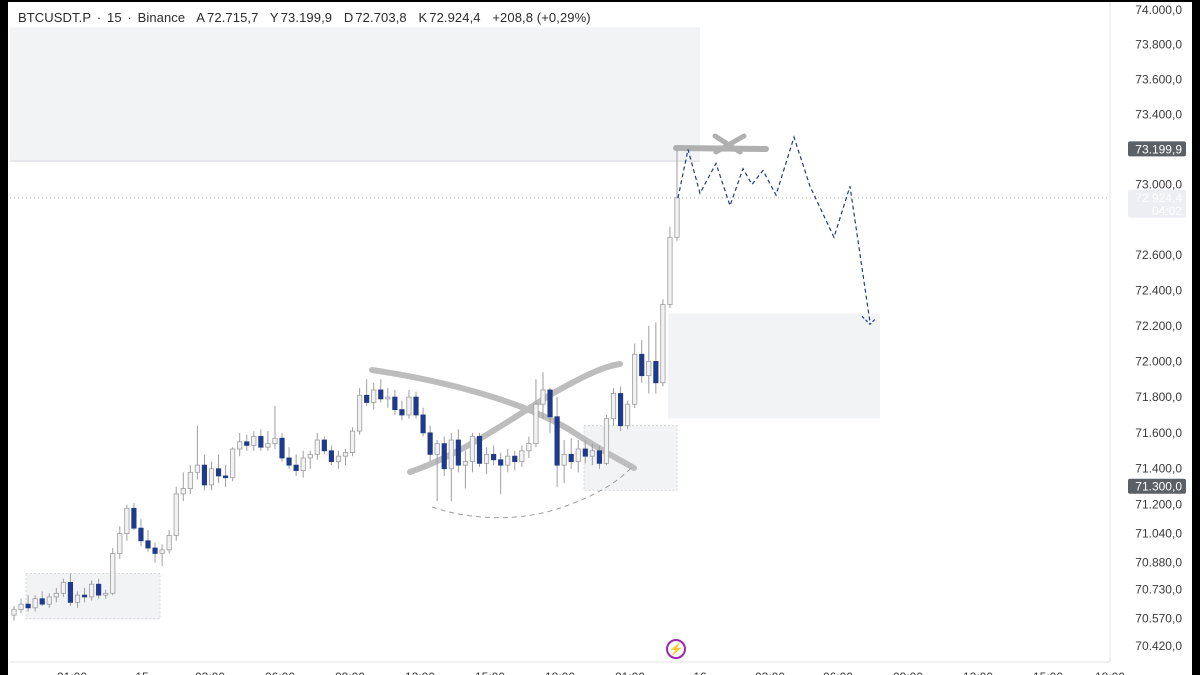  Describe the element at coordinates (423, 17) in the screenshot. I see `close-label: K` at that location.